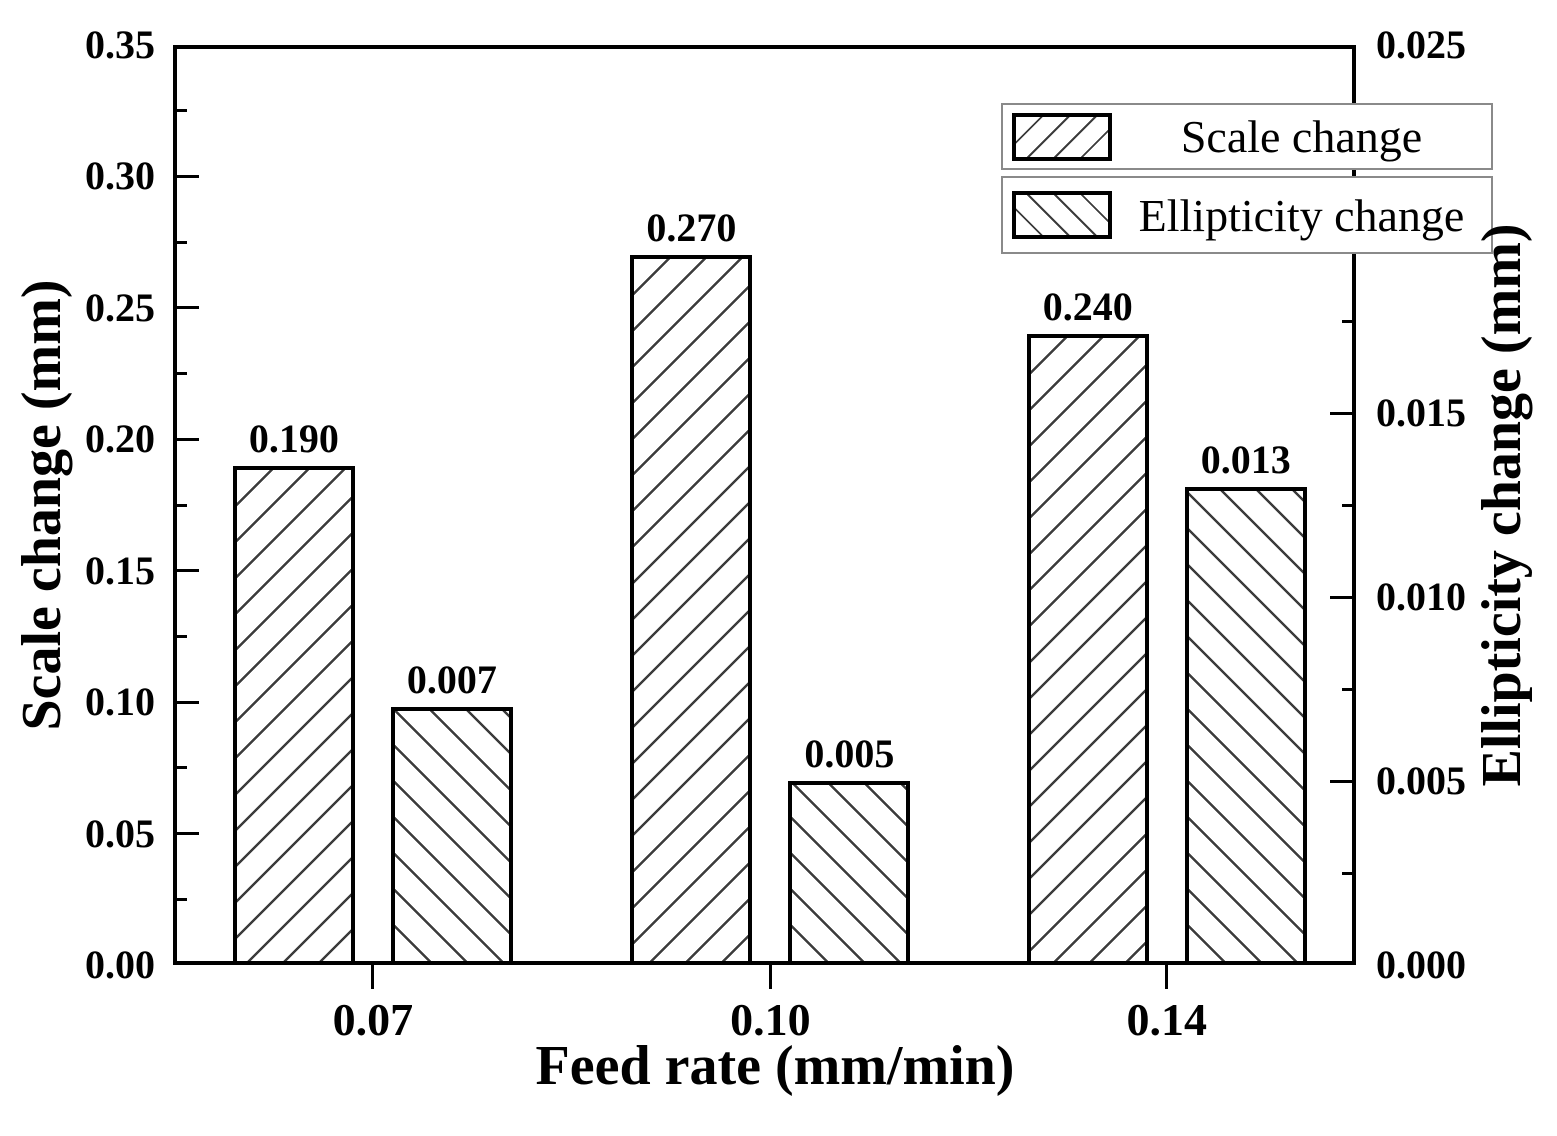 The image size is (1557, 1136). Describe the element at coordinates (120, 702) in the screenshot. I see `left-axis-tick-label: 0.10` at that location.